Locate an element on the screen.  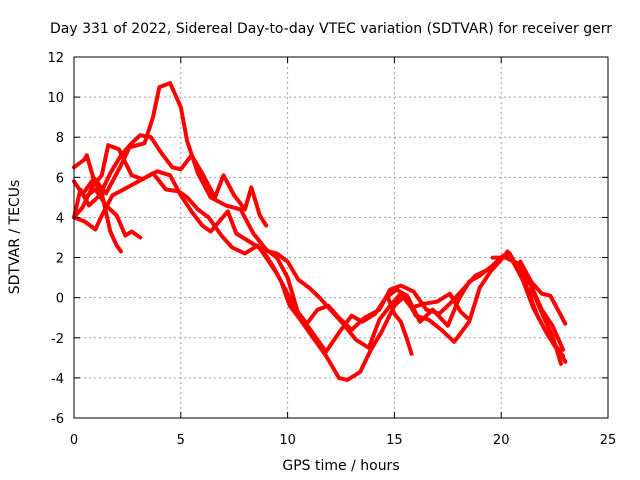
x-tick-label: 5 is located at coordinates (181, 440).